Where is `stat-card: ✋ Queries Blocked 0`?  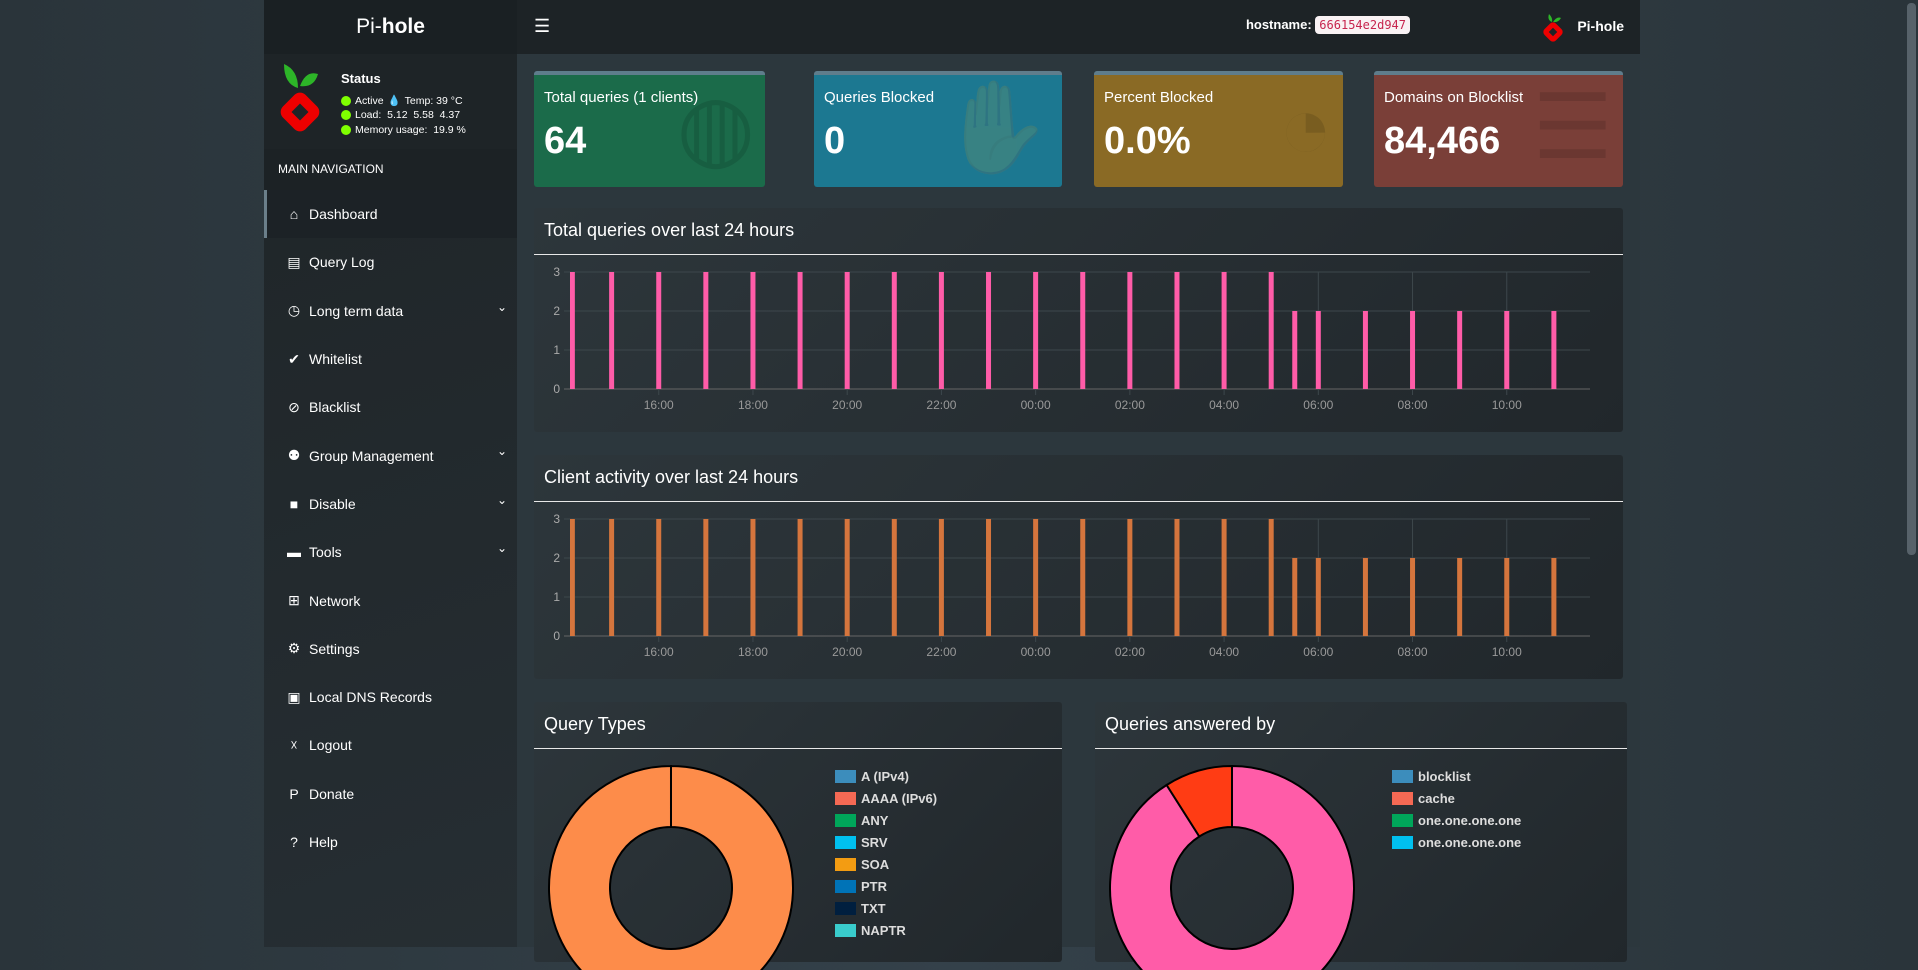 stat-card: ✋ Queries Blocked 0 is located at coordinates (938, 129).